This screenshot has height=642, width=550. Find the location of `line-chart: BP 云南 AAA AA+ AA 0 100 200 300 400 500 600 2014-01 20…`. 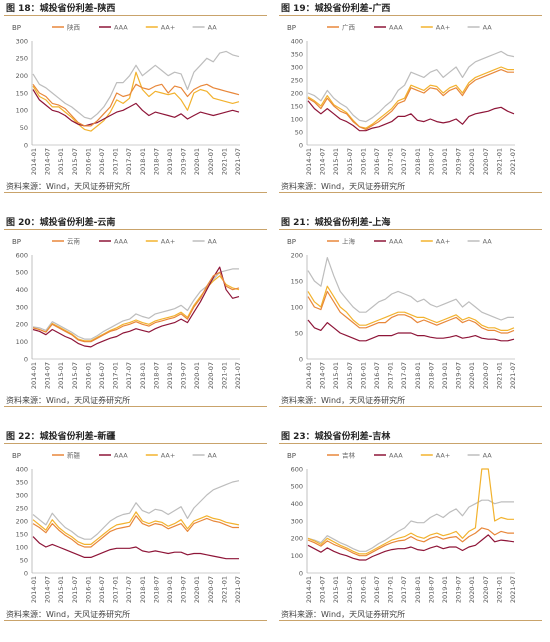

line-chart: BP 云南 AAA AA+ AA 0 100 200 300 400 500 600 2014-01 20… is located at coordinates (127, 313).